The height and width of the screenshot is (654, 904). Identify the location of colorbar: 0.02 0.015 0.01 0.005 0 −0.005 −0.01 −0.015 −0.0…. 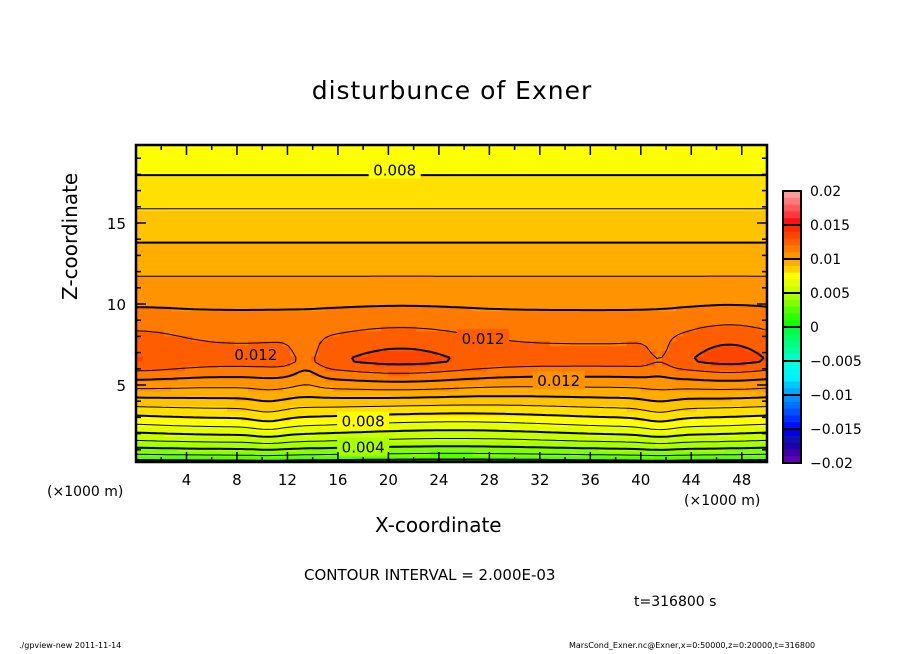
(822, 328).